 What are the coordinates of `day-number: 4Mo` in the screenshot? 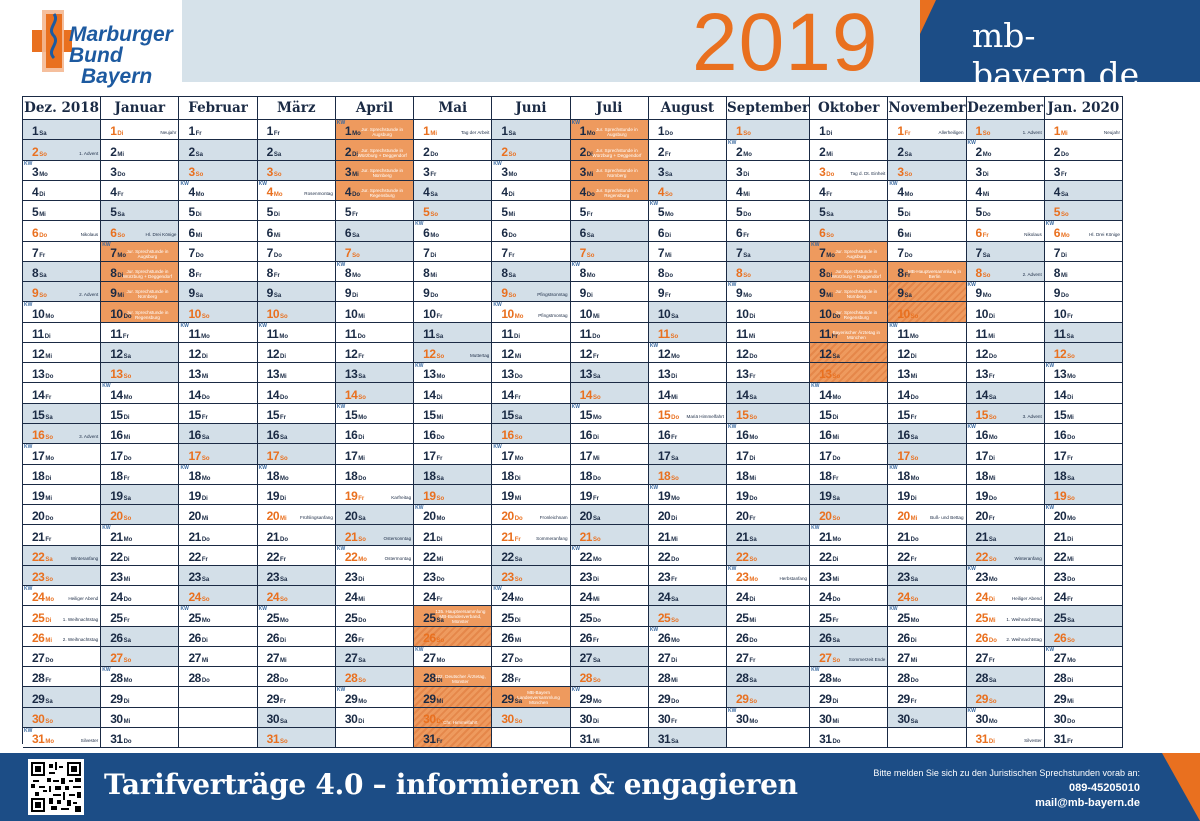 It's located at (196, 192).